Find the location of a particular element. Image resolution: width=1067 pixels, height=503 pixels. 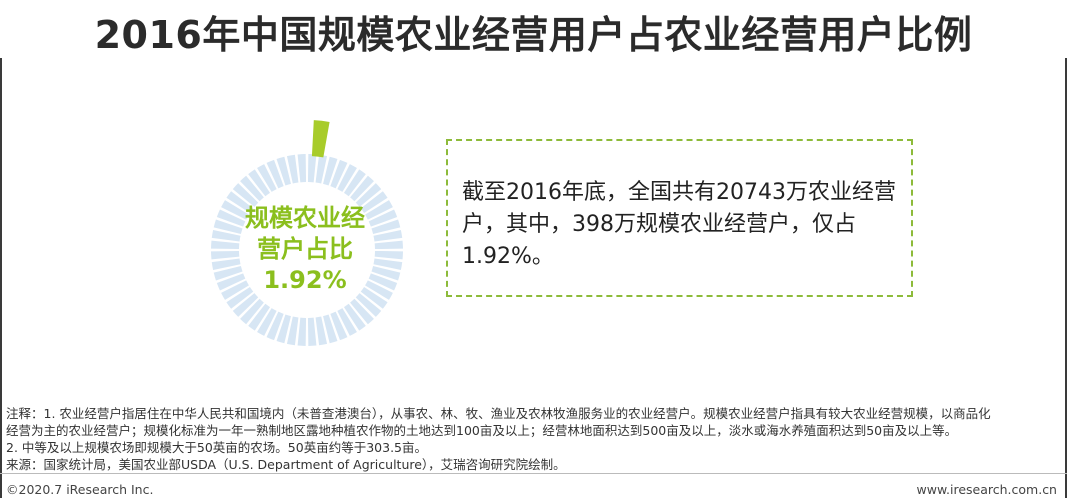

donut-chart is located at coordinates (307, 232).